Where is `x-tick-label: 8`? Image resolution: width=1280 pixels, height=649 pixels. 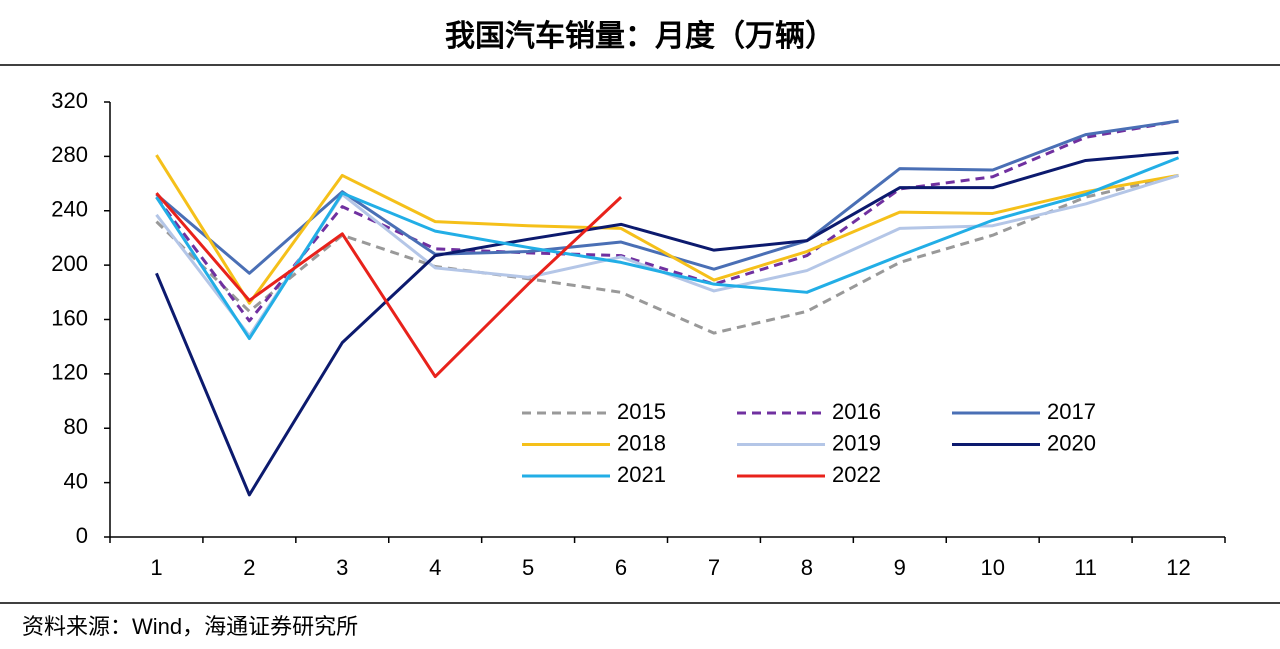
x-tick-label: 8 is located at coordinates (807, 567).